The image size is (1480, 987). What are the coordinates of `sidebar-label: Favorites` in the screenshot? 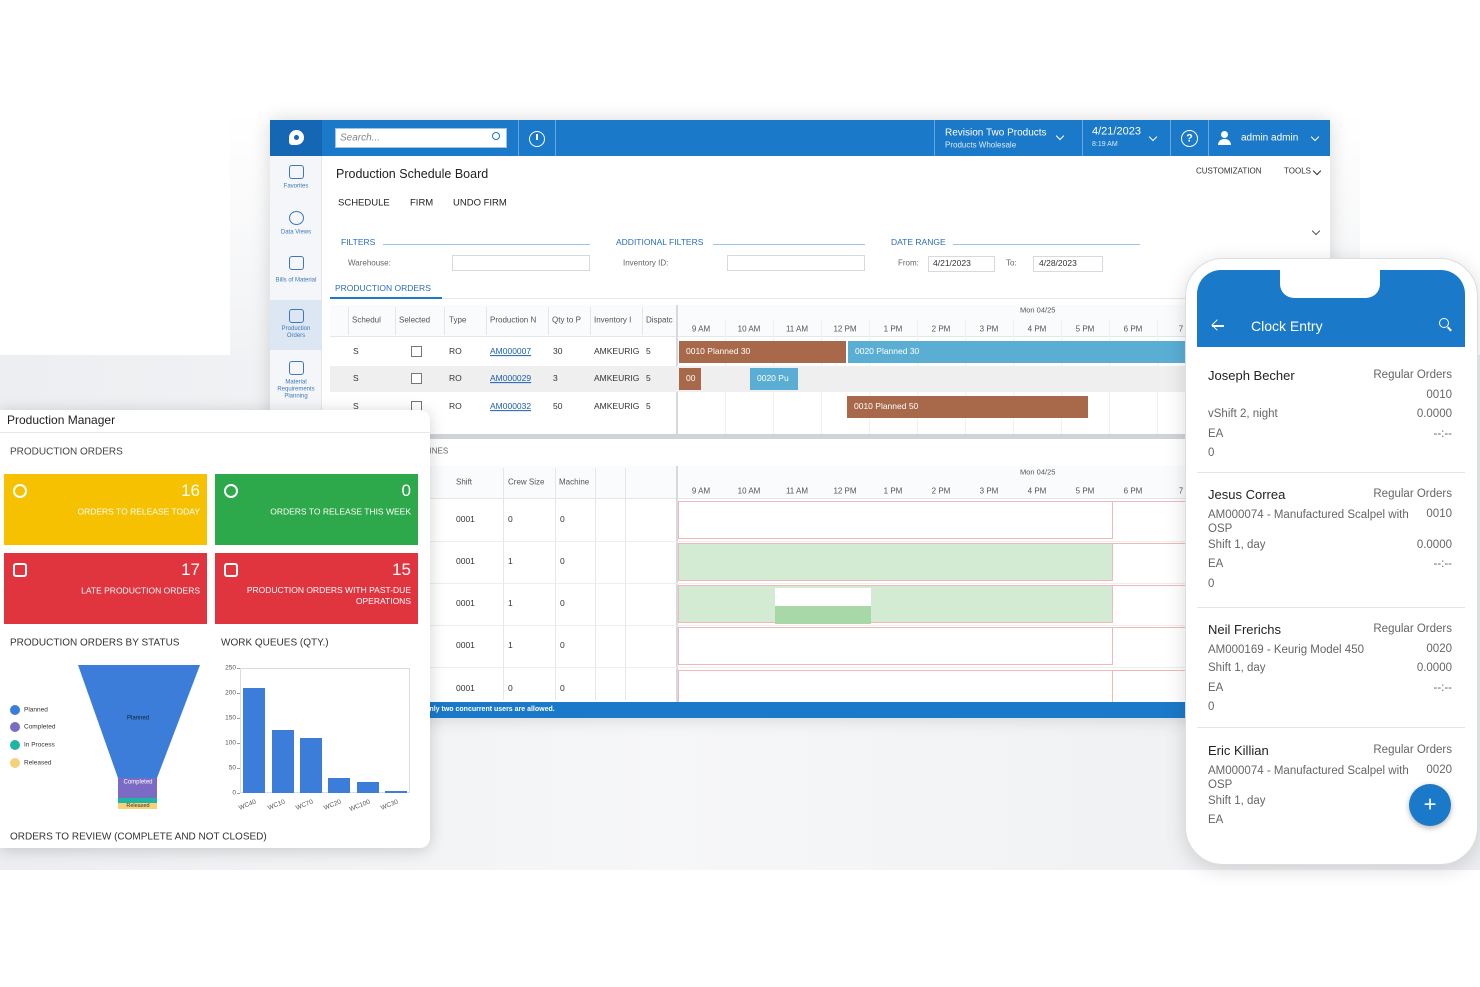 It's located at (296, 186).